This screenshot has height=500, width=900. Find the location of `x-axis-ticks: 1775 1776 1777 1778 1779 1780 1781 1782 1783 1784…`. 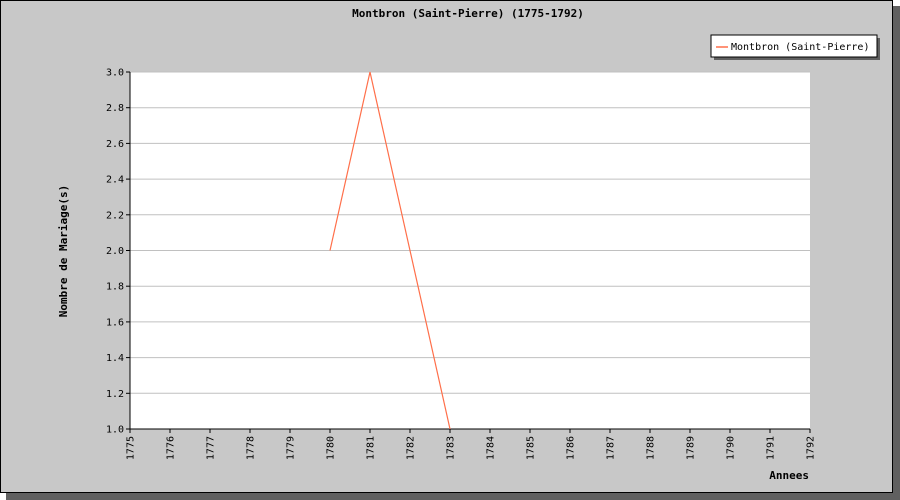

x-axis-ticks: 1775 1776 1777 1778 1779 1780 1781 1782 1783 1784… is located at coordinates (471, 444).